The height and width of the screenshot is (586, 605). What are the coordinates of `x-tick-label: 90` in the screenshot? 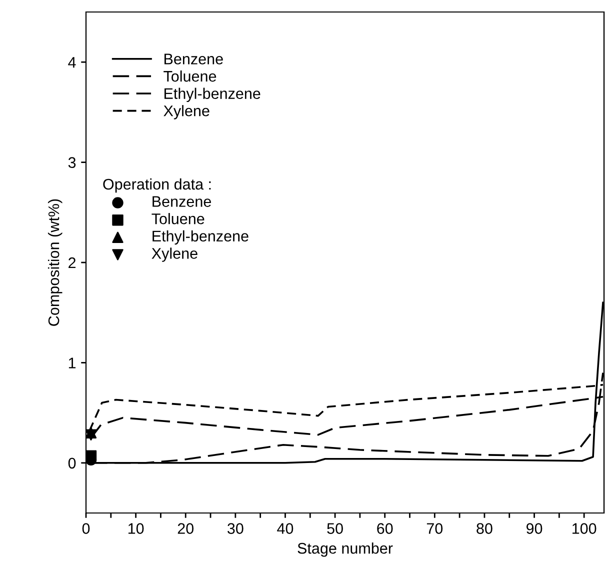 It's located at (534, 528).